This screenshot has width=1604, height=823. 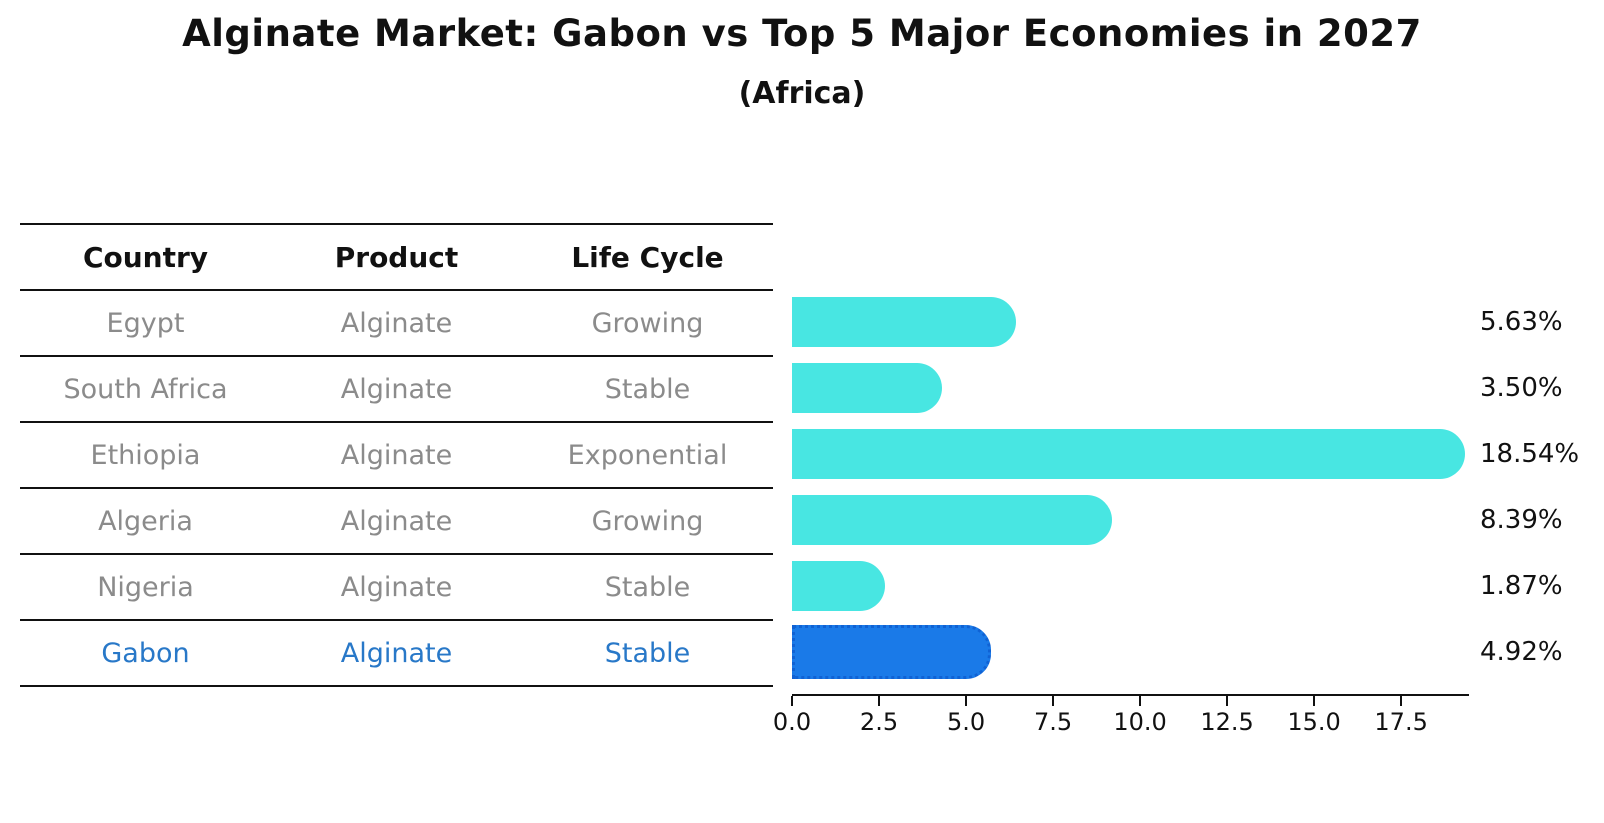 What do you see at coordinates (838, 586) in the screenshot?
I see `bar-nigeria` at bounding box center [838, 586].